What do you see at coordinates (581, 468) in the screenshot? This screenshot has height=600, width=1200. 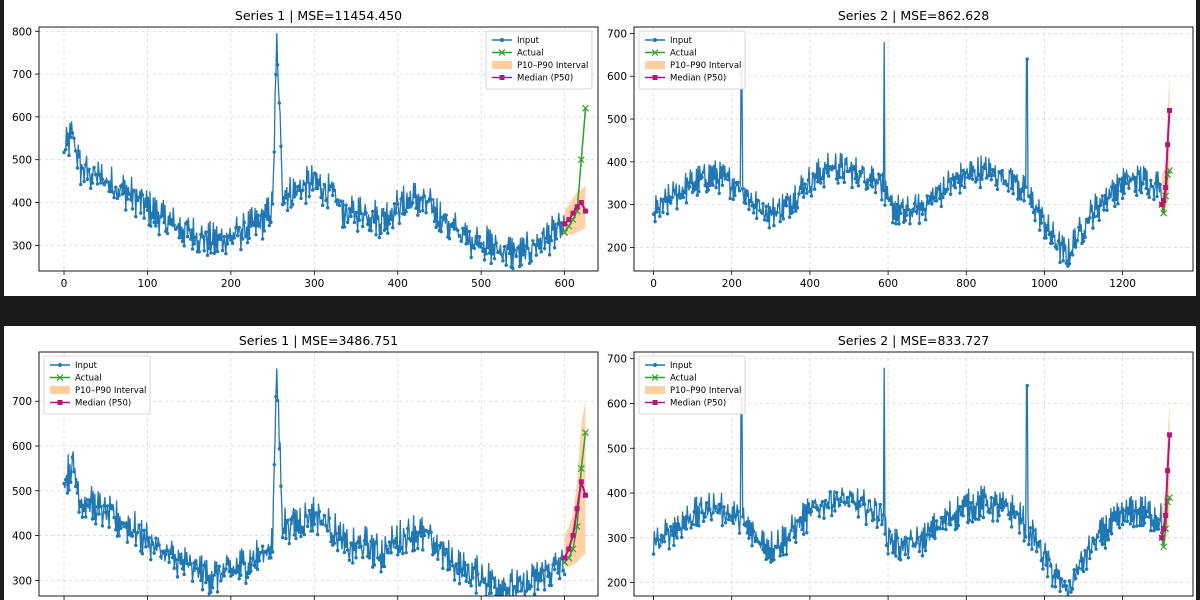 I see `actual-marker` at bounding box center [581, 468].